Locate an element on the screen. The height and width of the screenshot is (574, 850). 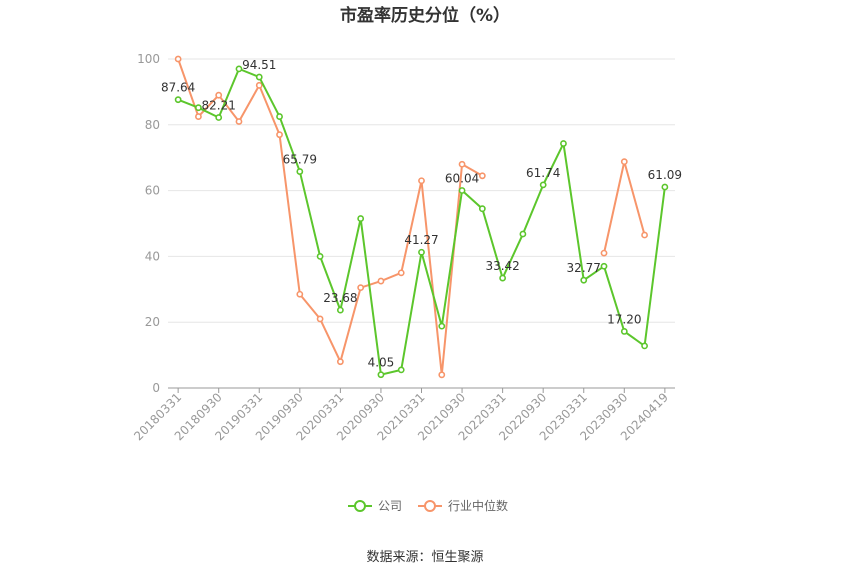
data-label: 33.42 is located at coordinates (502, 266).